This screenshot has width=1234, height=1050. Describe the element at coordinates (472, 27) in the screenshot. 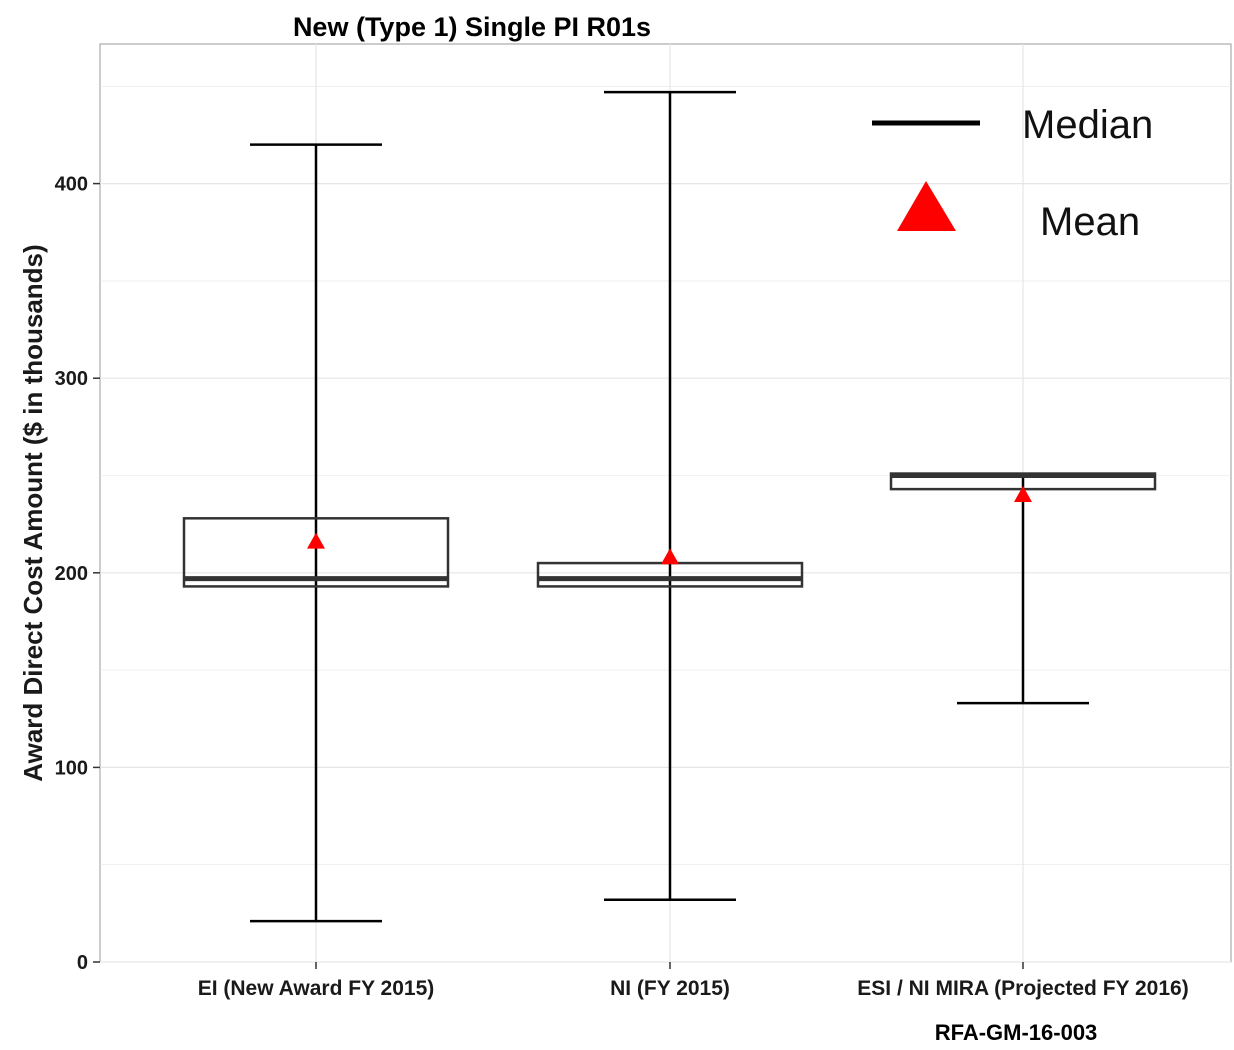

I see `chart-title: New (Type 1) Single PI R01s` at that location.